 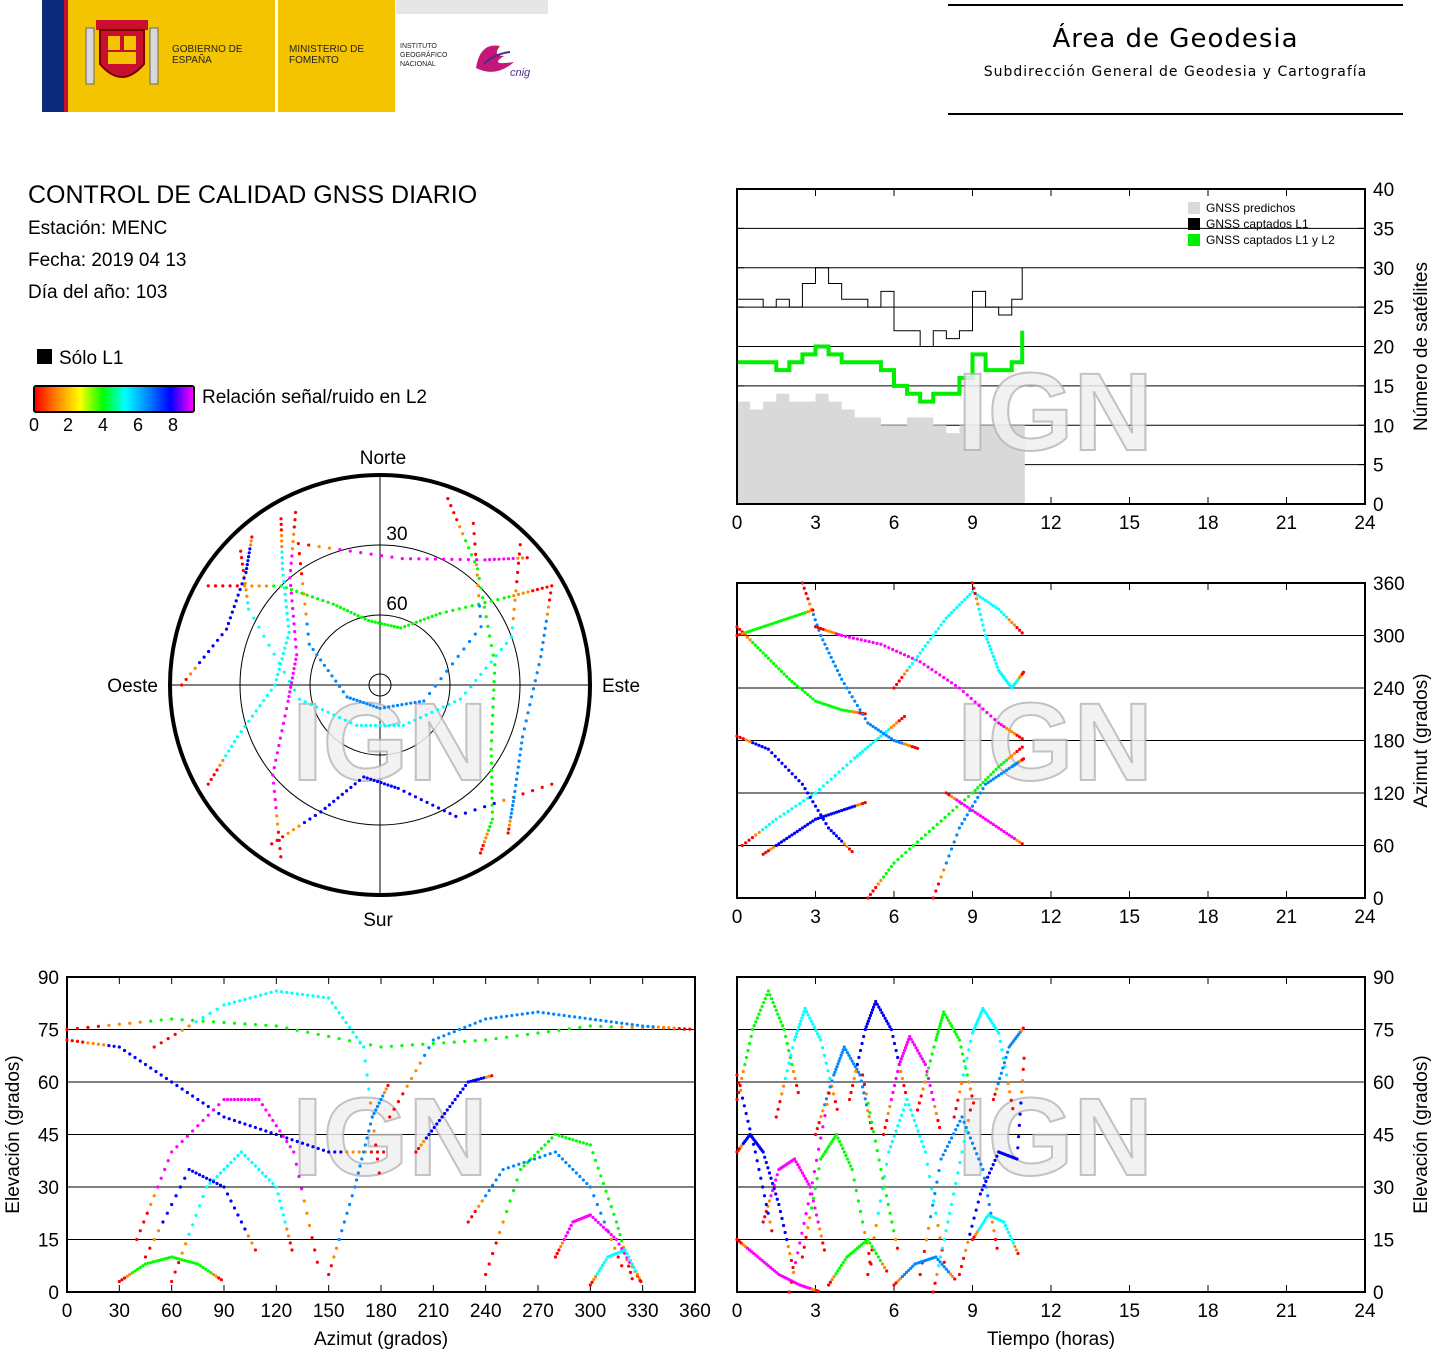 What do you see at coordinates (1051, 346) in the screenshot?
I see `plot-border` at bounding box center [1051, 346].